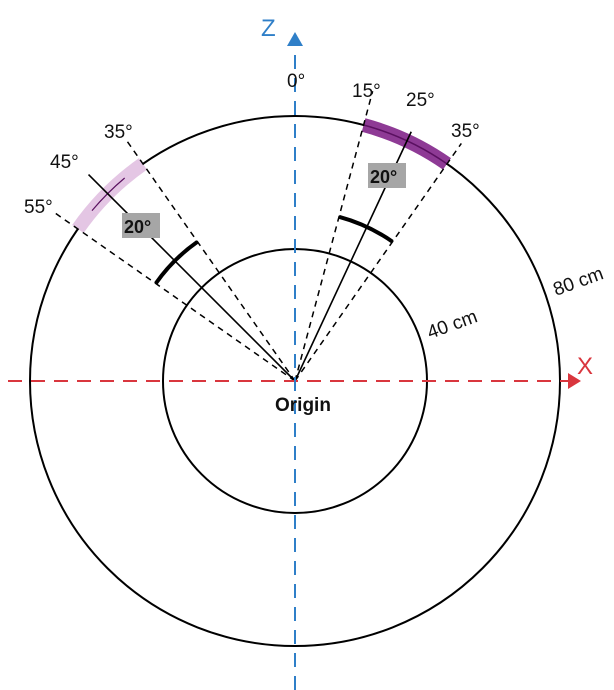  I want to click on z-axis-arrow-icon, so click(295, 39).